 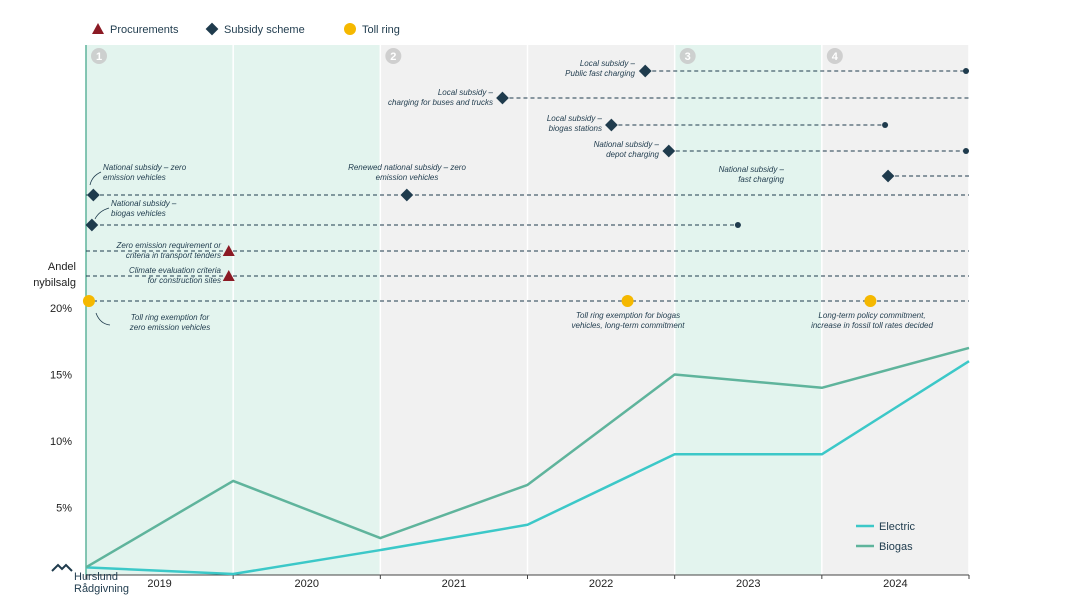 What do you see at coordinates (748, 584) in the screenshot?
I see `x-tick-label-2023: 2023` at bounding box center [748, 584].